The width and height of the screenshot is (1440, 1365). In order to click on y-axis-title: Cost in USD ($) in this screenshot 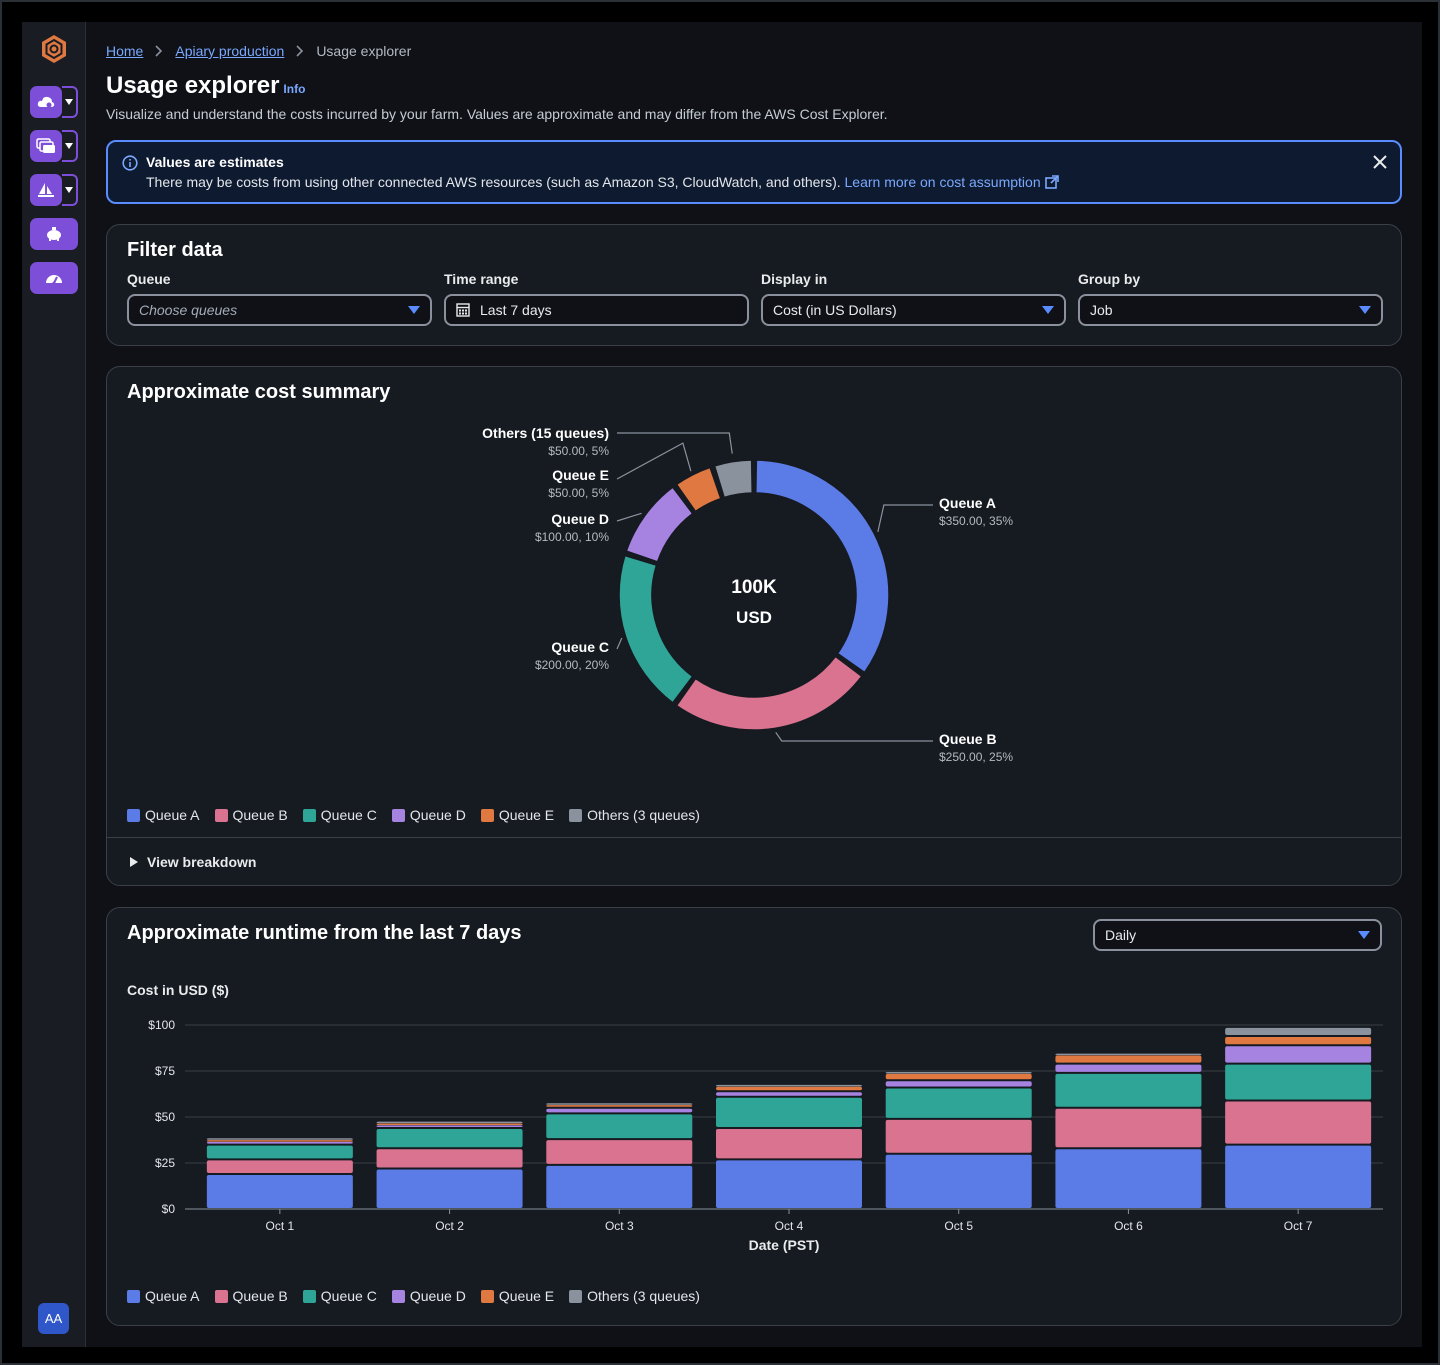, I will do `click(178, 990)`.